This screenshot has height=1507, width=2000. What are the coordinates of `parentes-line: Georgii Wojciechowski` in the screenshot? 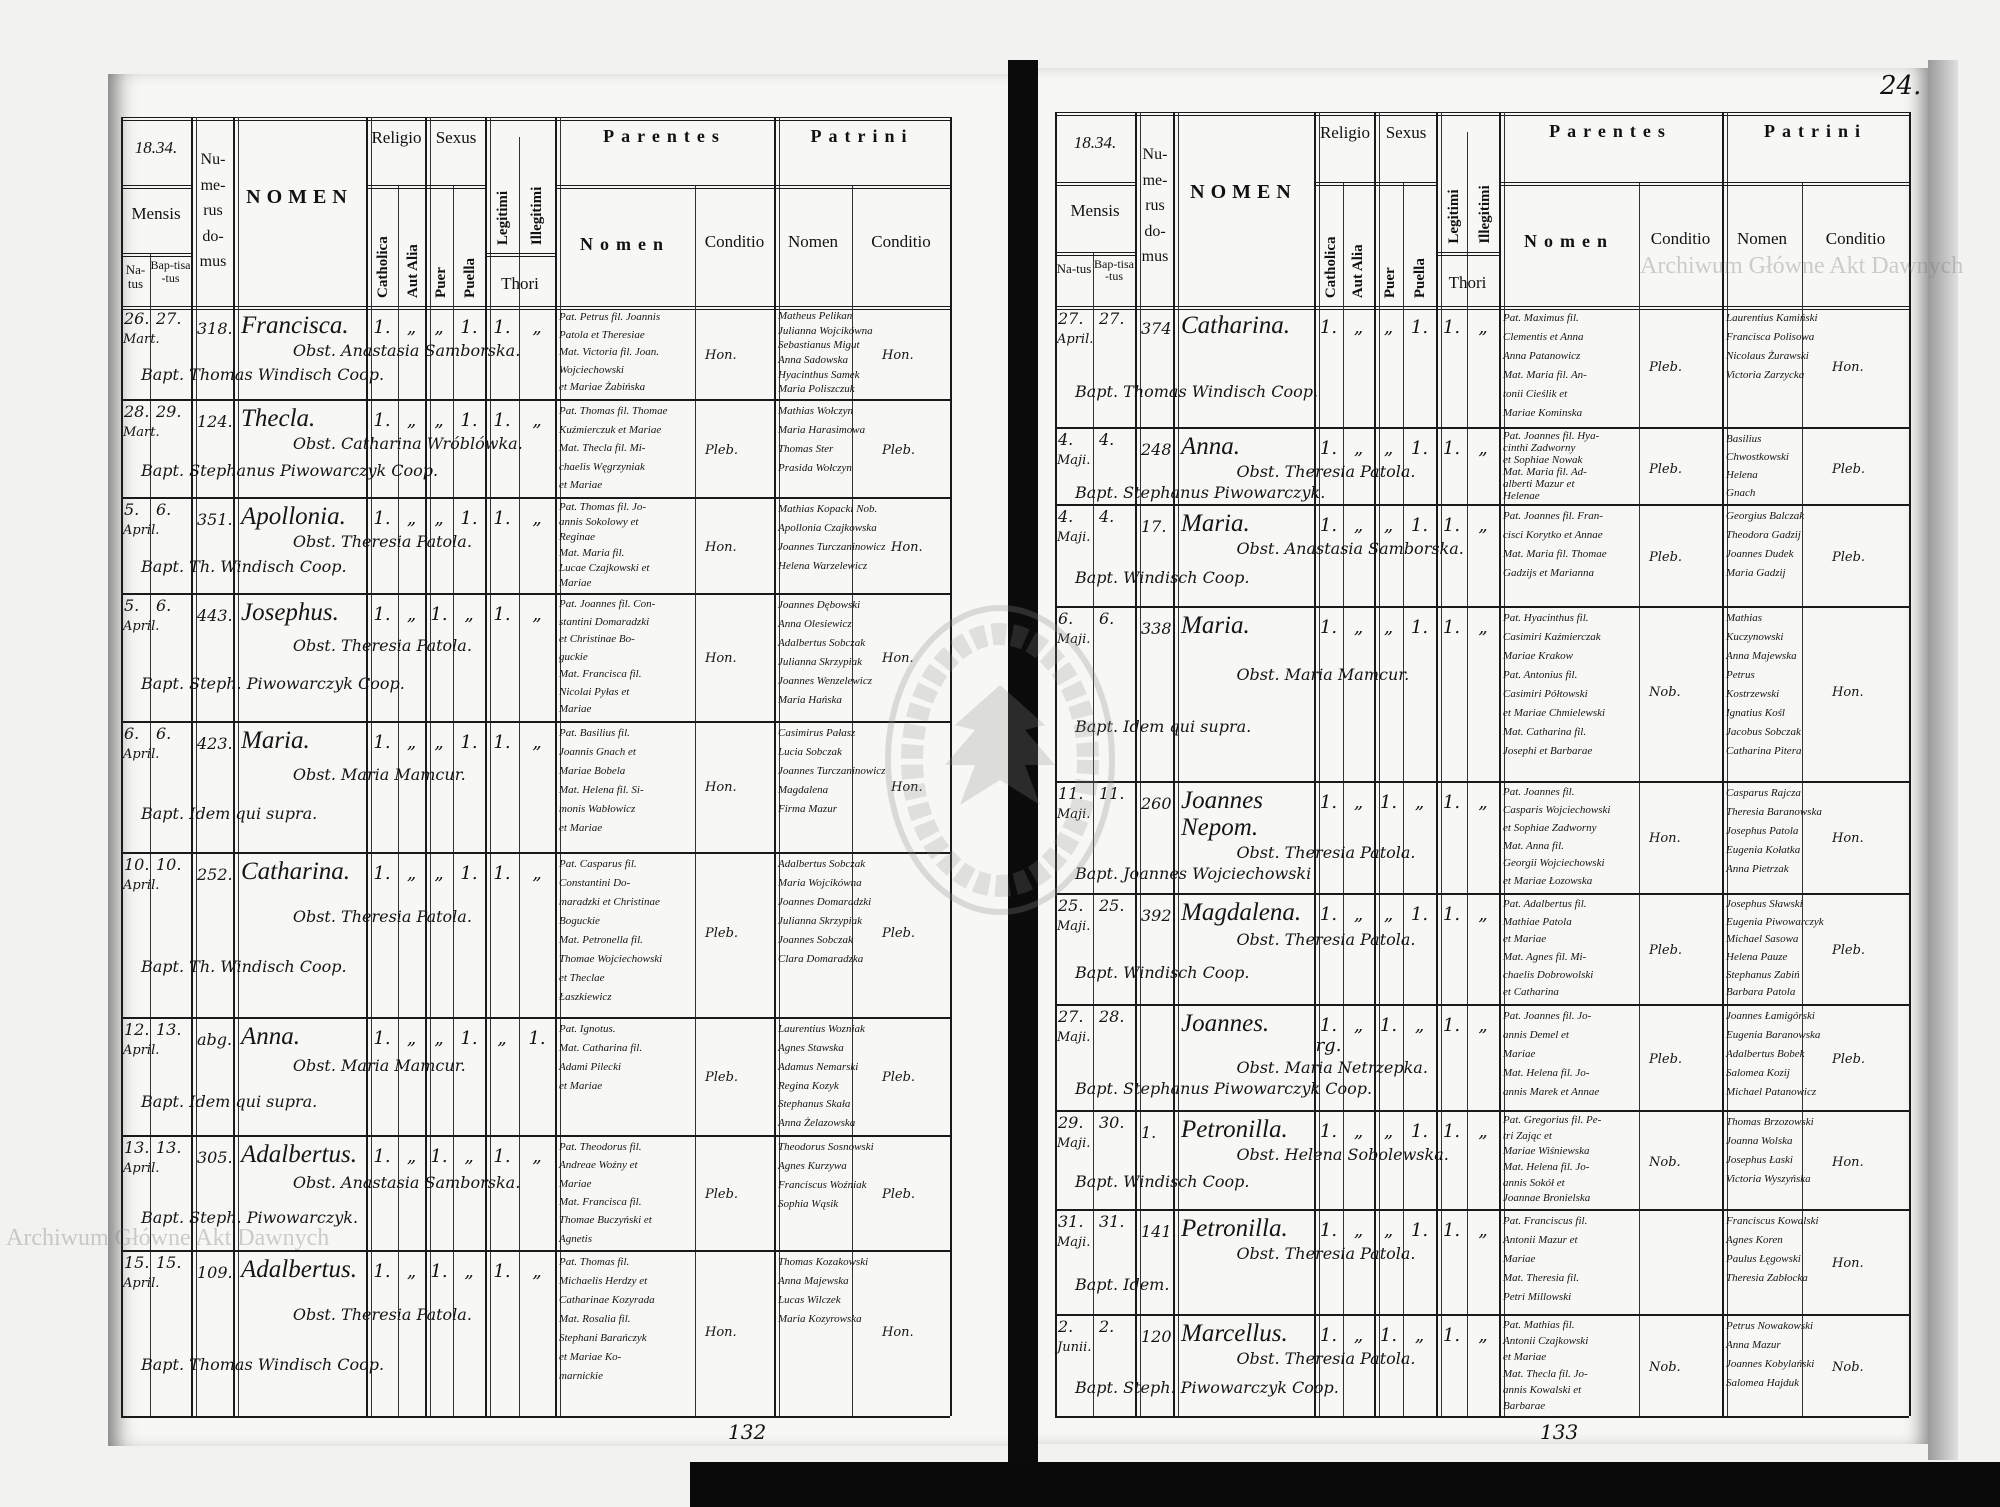 It's located at (1554, 863).